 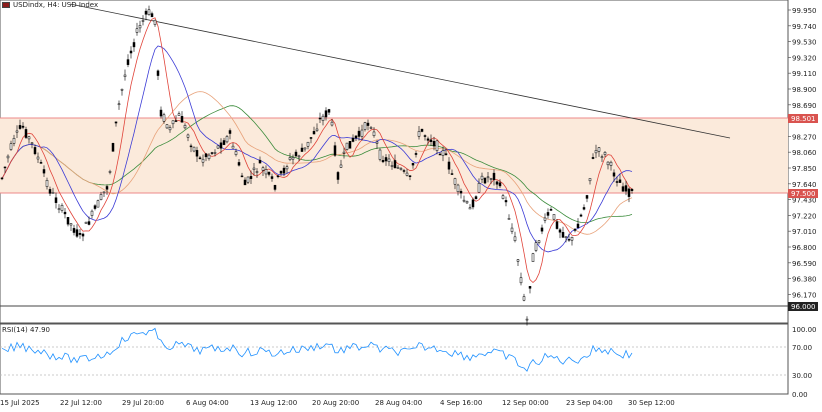 What do you see at coordinates (525, 403) in the screenshot?
I see `time-axis-label: 12 Sep 00:00` at bounding box center [525, 403].